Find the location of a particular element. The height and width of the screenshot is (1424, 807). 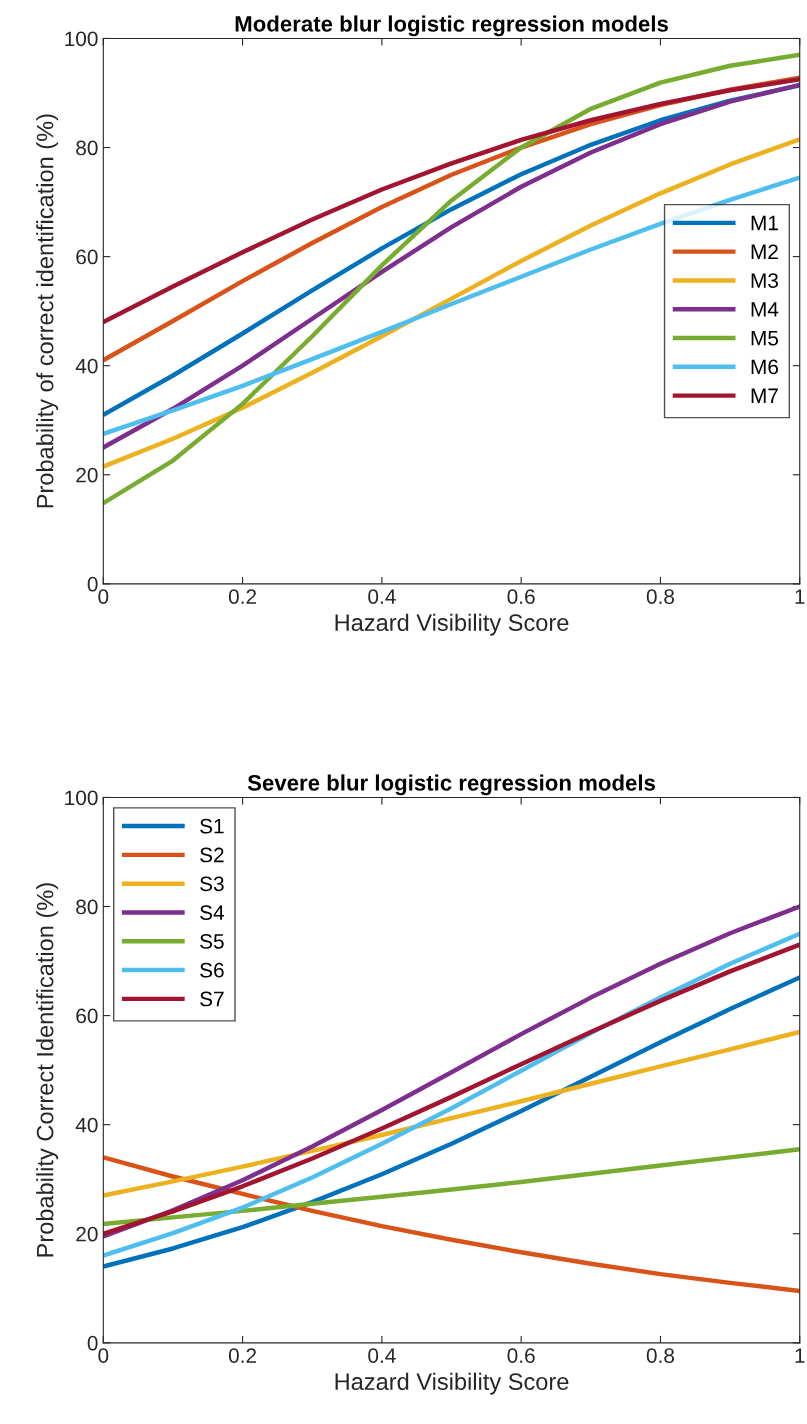

y-axis-title: Probability of correct identification (%) is located at coordinates (47, 311).